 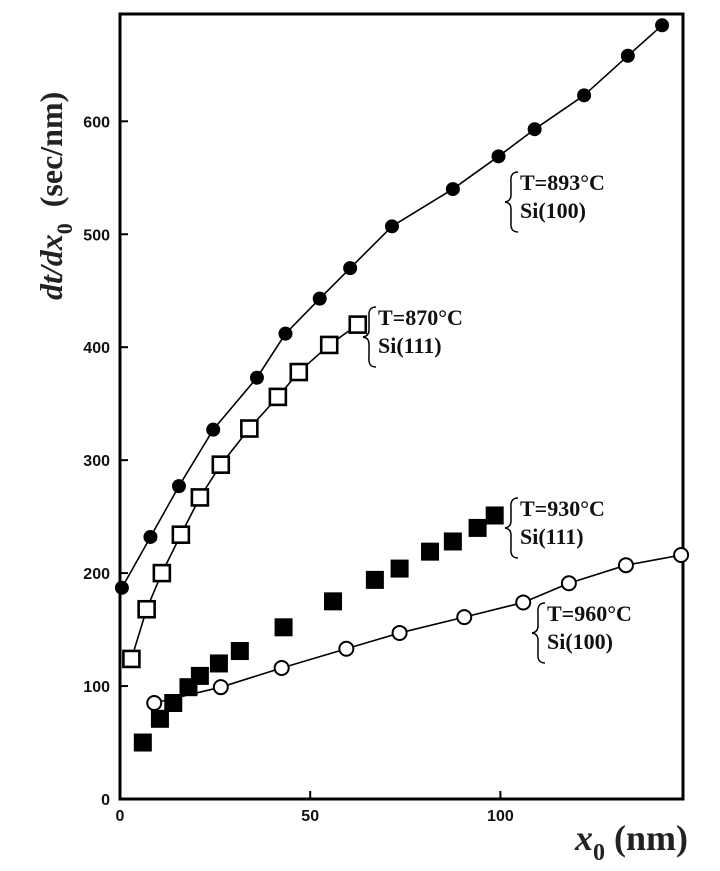 I want to click on series-label-1: T=893°C Si(100), so click(x=554, y=201).